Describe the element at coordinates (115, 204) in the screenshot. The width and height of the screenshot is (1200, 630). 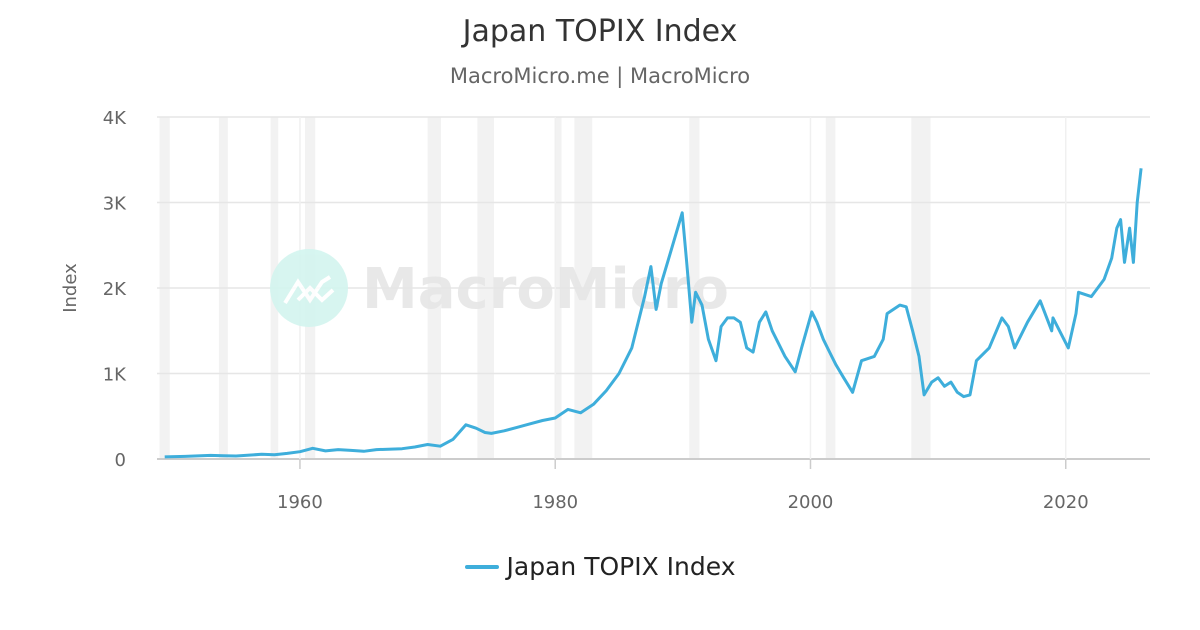
I see `y-tick-label: 3K` at that location.